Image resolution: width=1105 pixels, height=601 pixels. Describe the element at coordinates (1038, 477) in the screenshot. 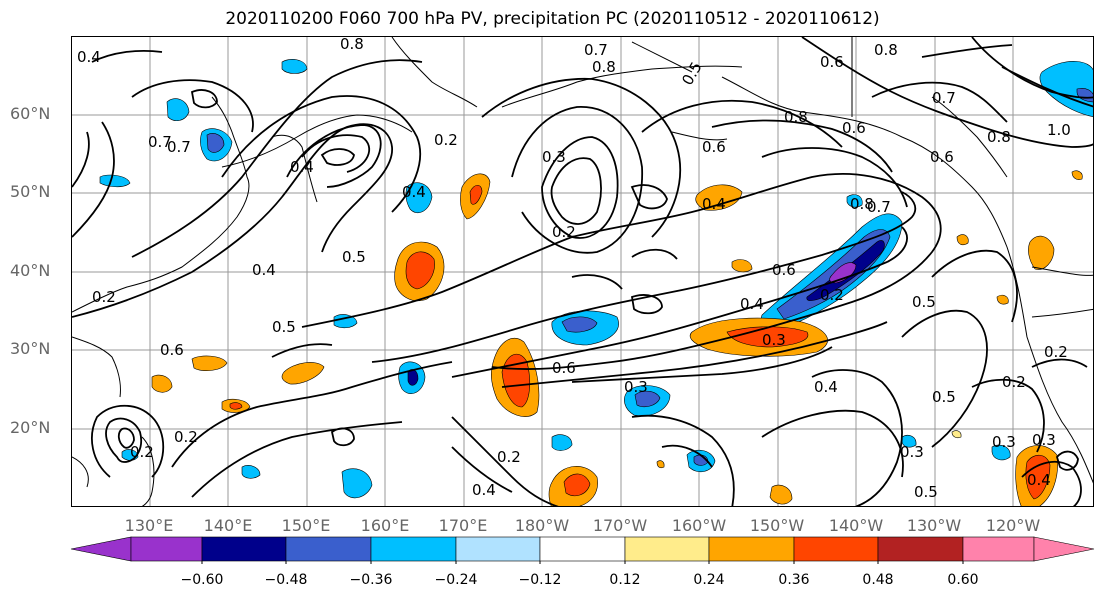

I see `pos-patch-california-core` at that location.